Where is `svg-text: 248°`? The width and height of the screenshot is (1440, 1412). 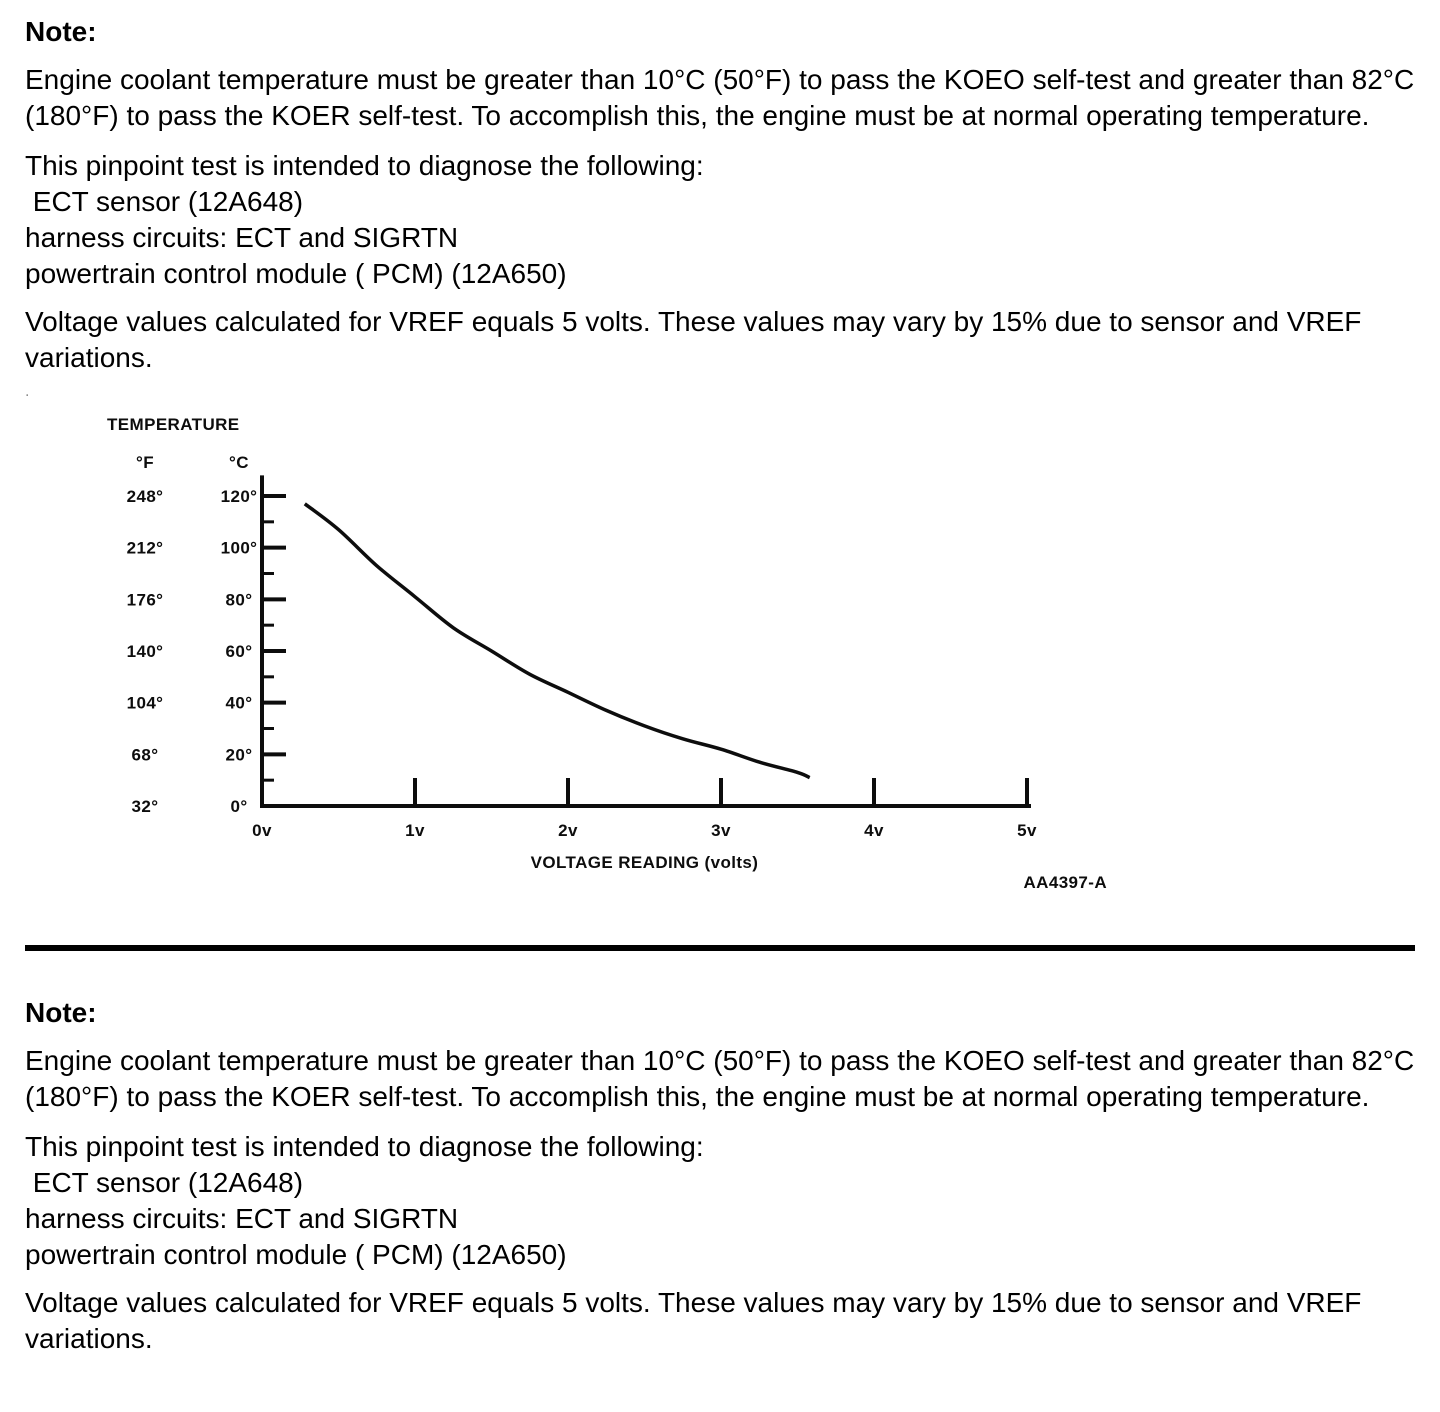
svg-text: 248° is located at coordinates (145, 496).